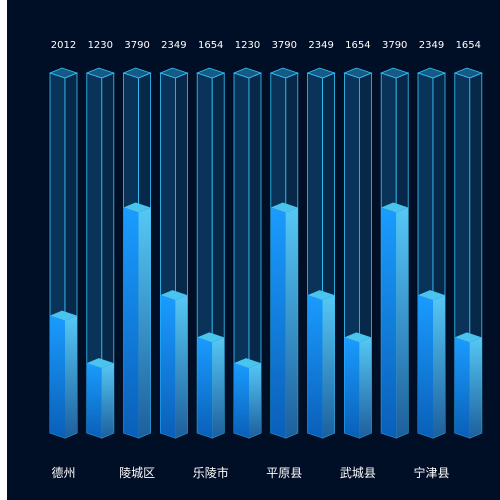  Describe the element at coordinates (250, 472) in the screenshot. I see `category-labels: 德州 陵城区 乐陵市 平原县 武城县 宁津县` at that location.